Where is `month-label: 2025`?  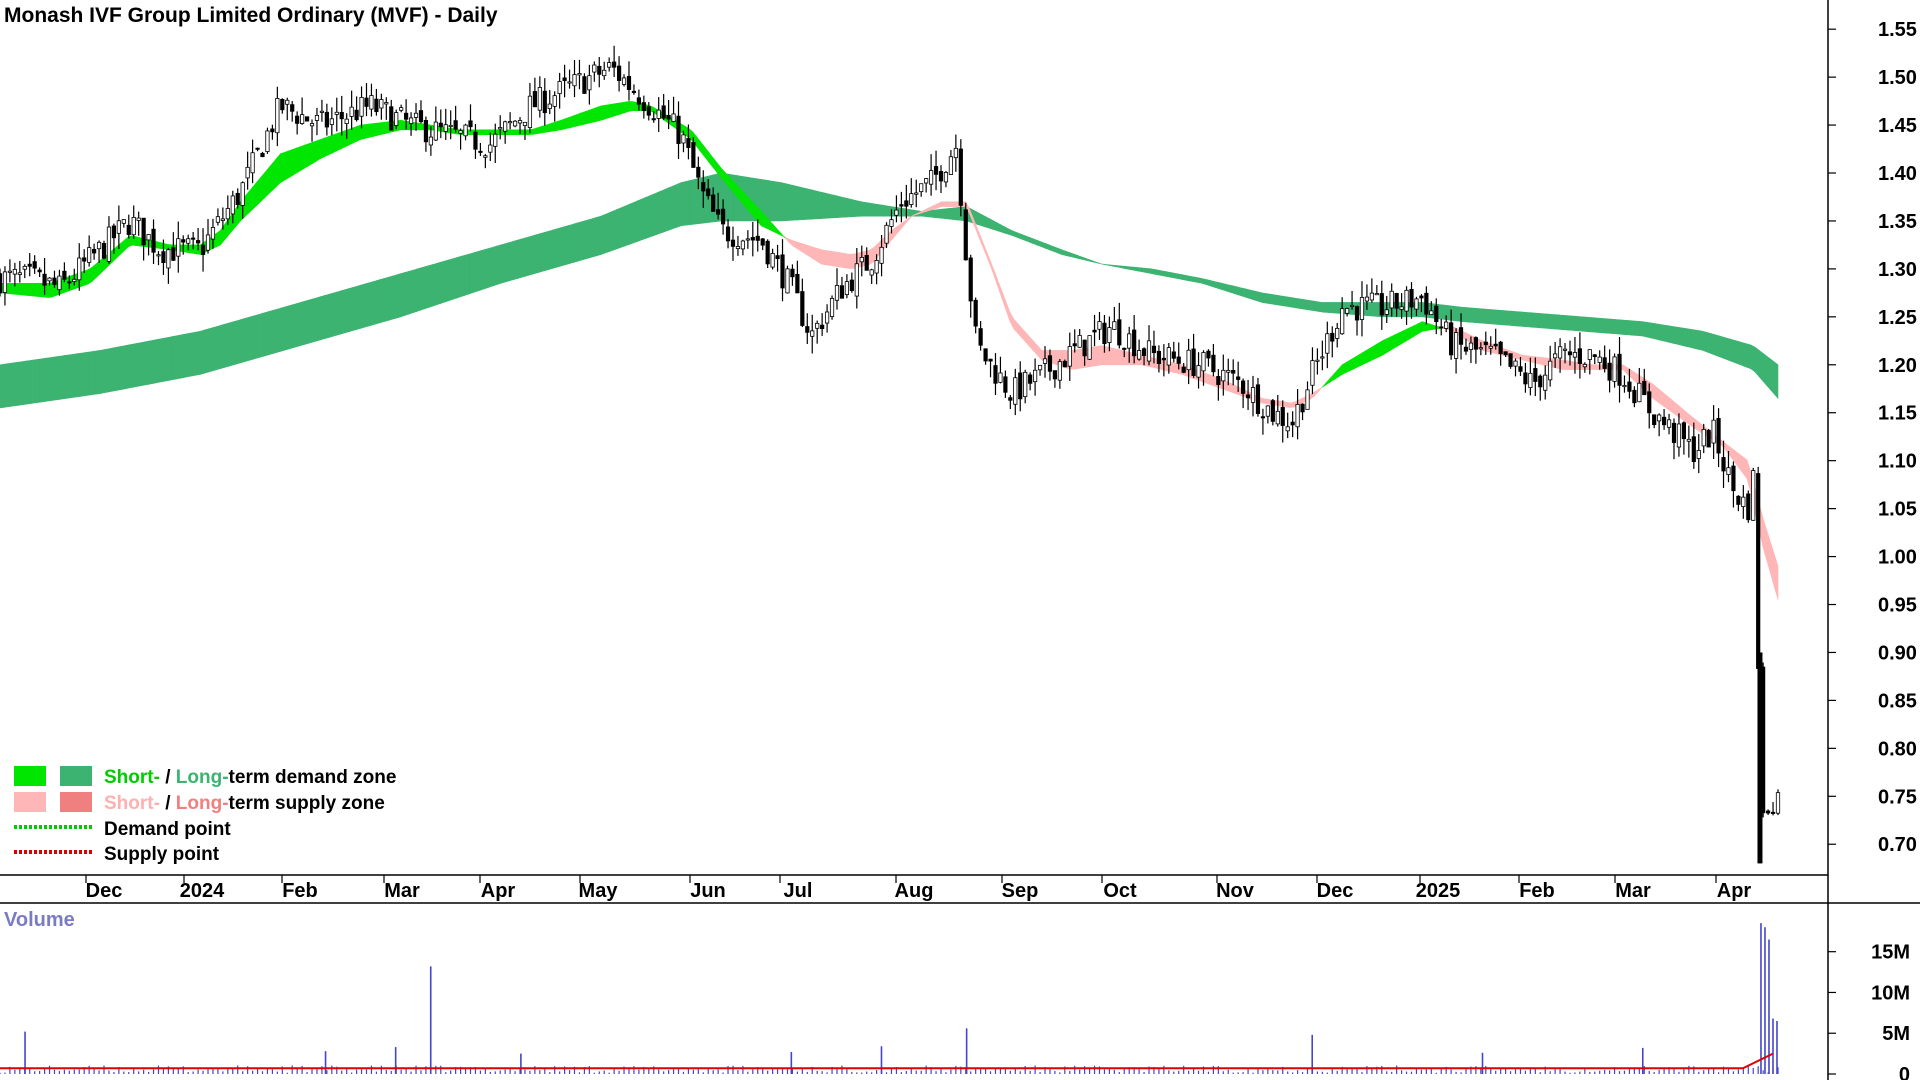 month-label: 2025 is located at coordinates (1438, 891).